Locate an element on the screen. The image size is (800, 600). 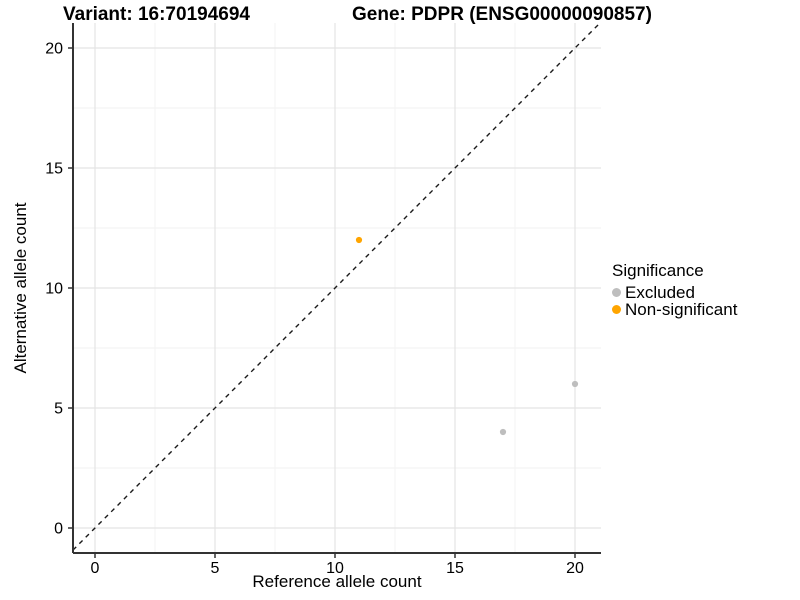
legend-item-label: Excluded is located at coordinates (660, 292).